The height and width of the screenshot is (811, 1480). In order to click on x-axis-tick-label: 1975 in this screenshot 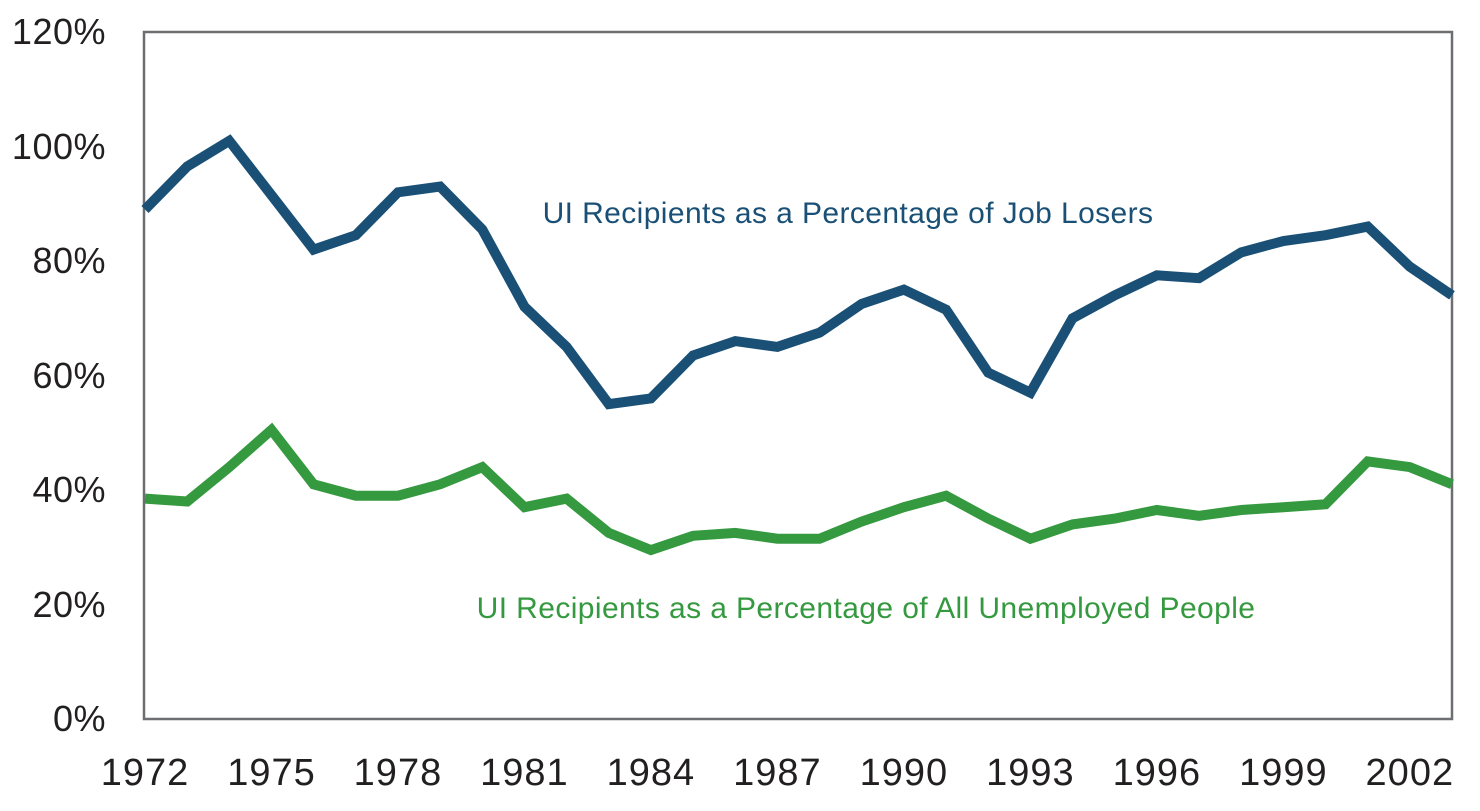, I will do `click(271, 773)`.